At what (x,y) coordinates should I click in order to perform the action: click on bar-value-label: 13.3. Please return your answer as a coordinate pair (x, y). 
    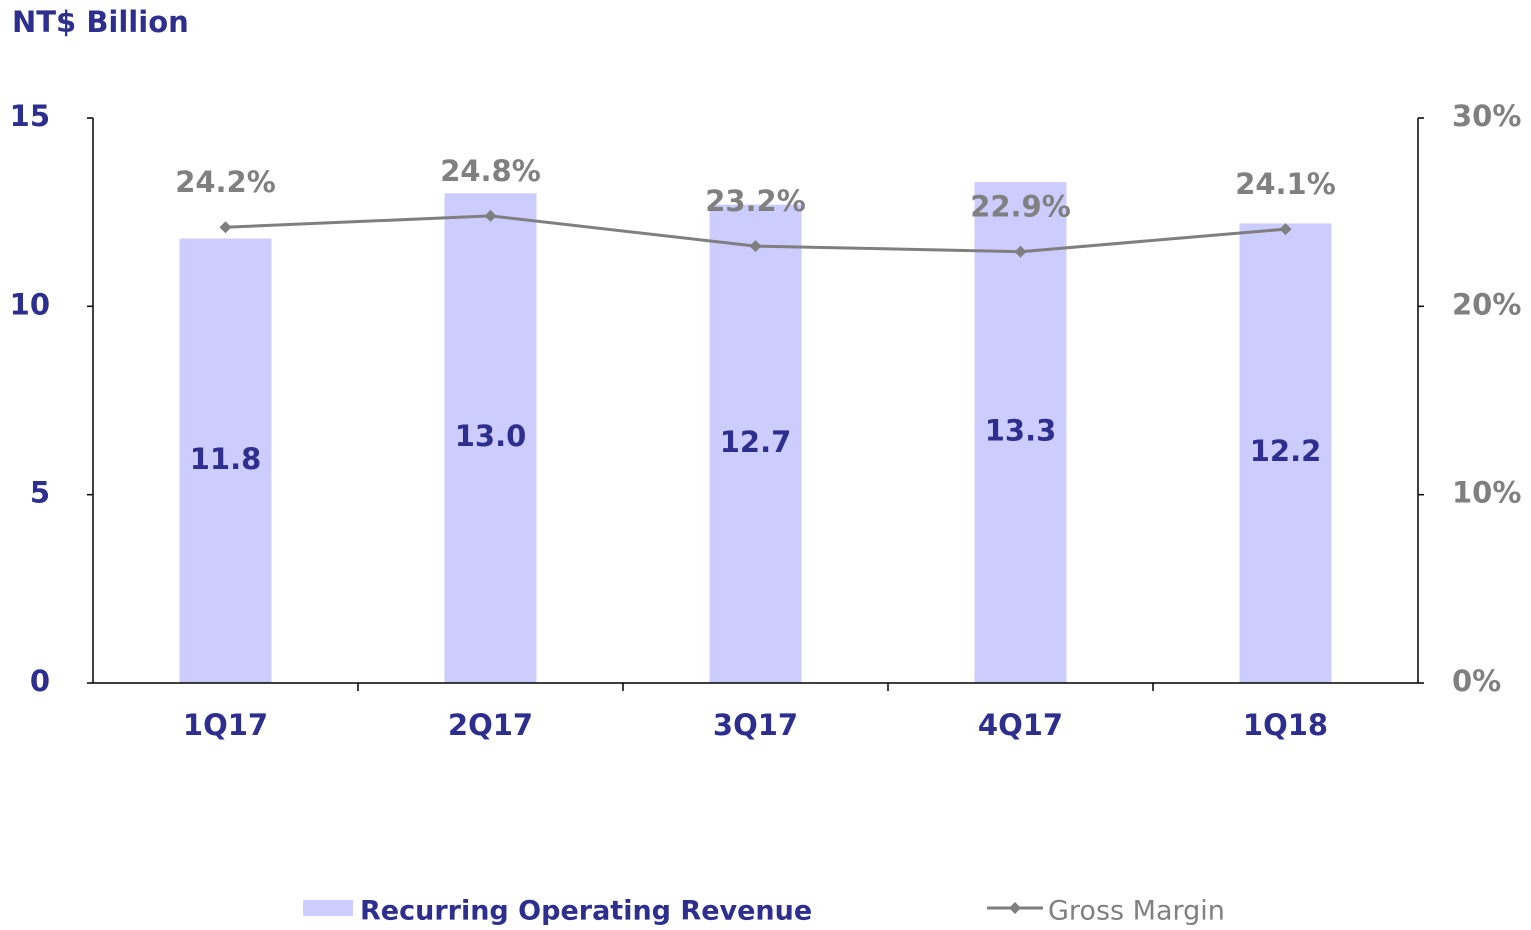
    Looking at the image, I should click on (1021, 431).